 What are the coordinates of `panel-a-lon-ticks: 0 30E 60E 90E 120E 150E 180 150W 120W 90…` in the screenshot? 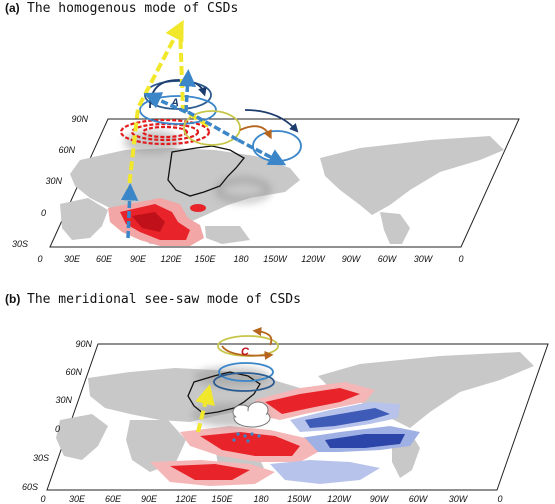 It's located at (250, 259).